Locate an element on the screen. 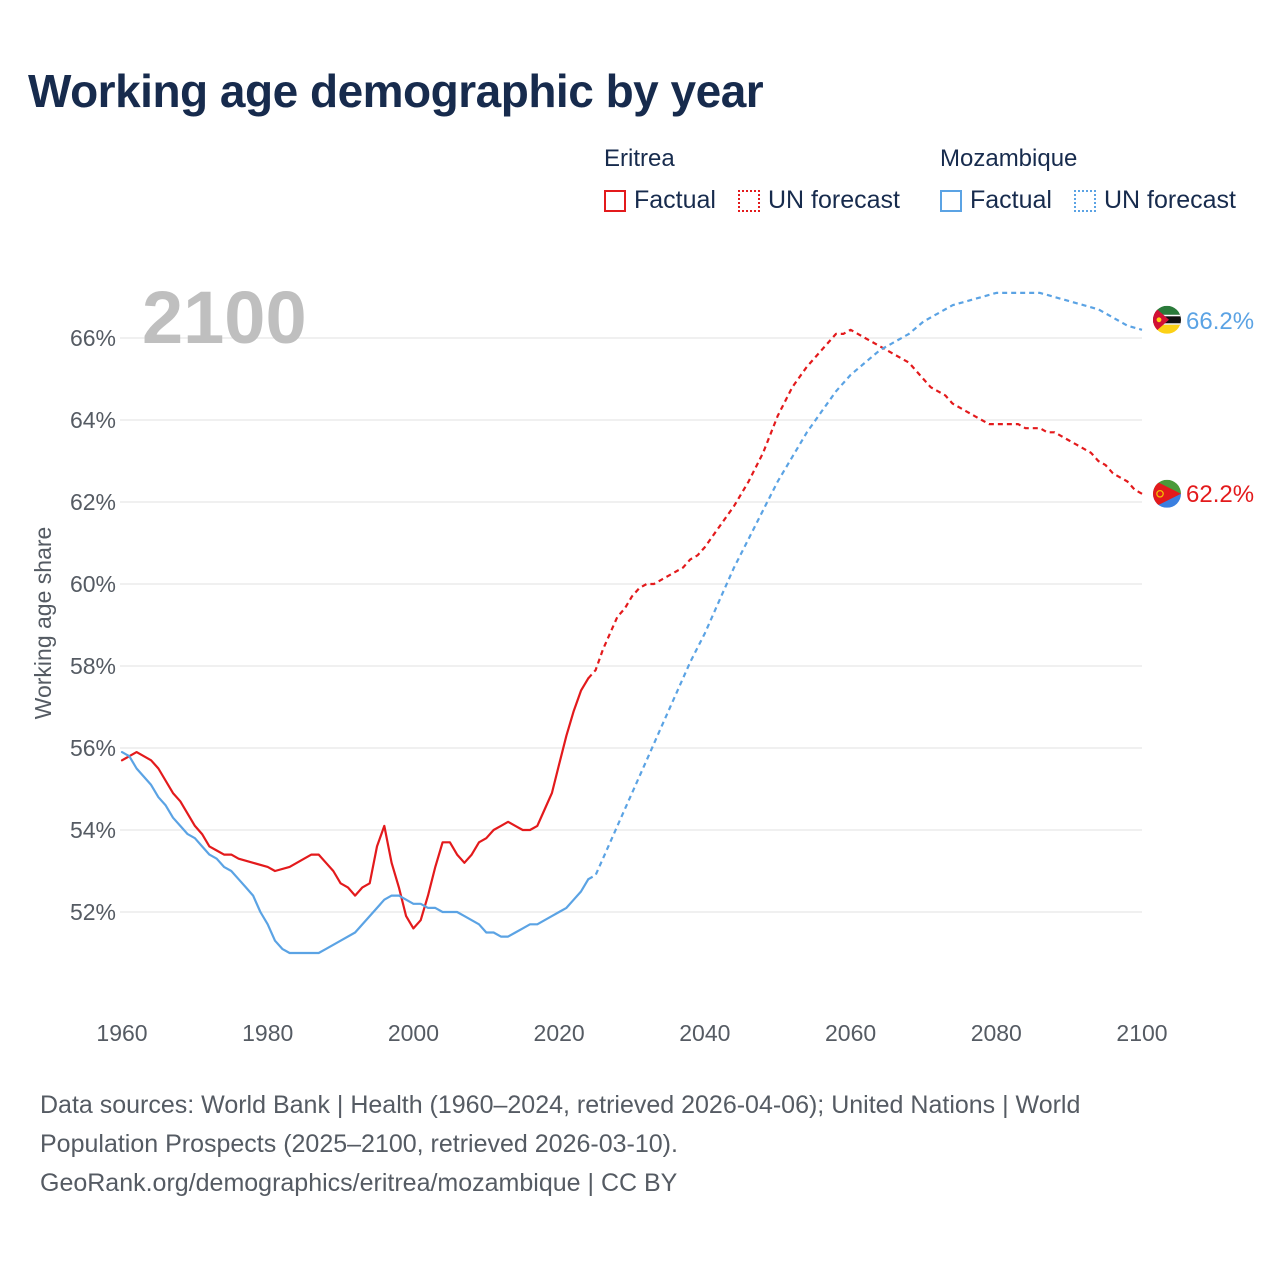  series-line-mozambique-factual is located at coordinates (355, 853).